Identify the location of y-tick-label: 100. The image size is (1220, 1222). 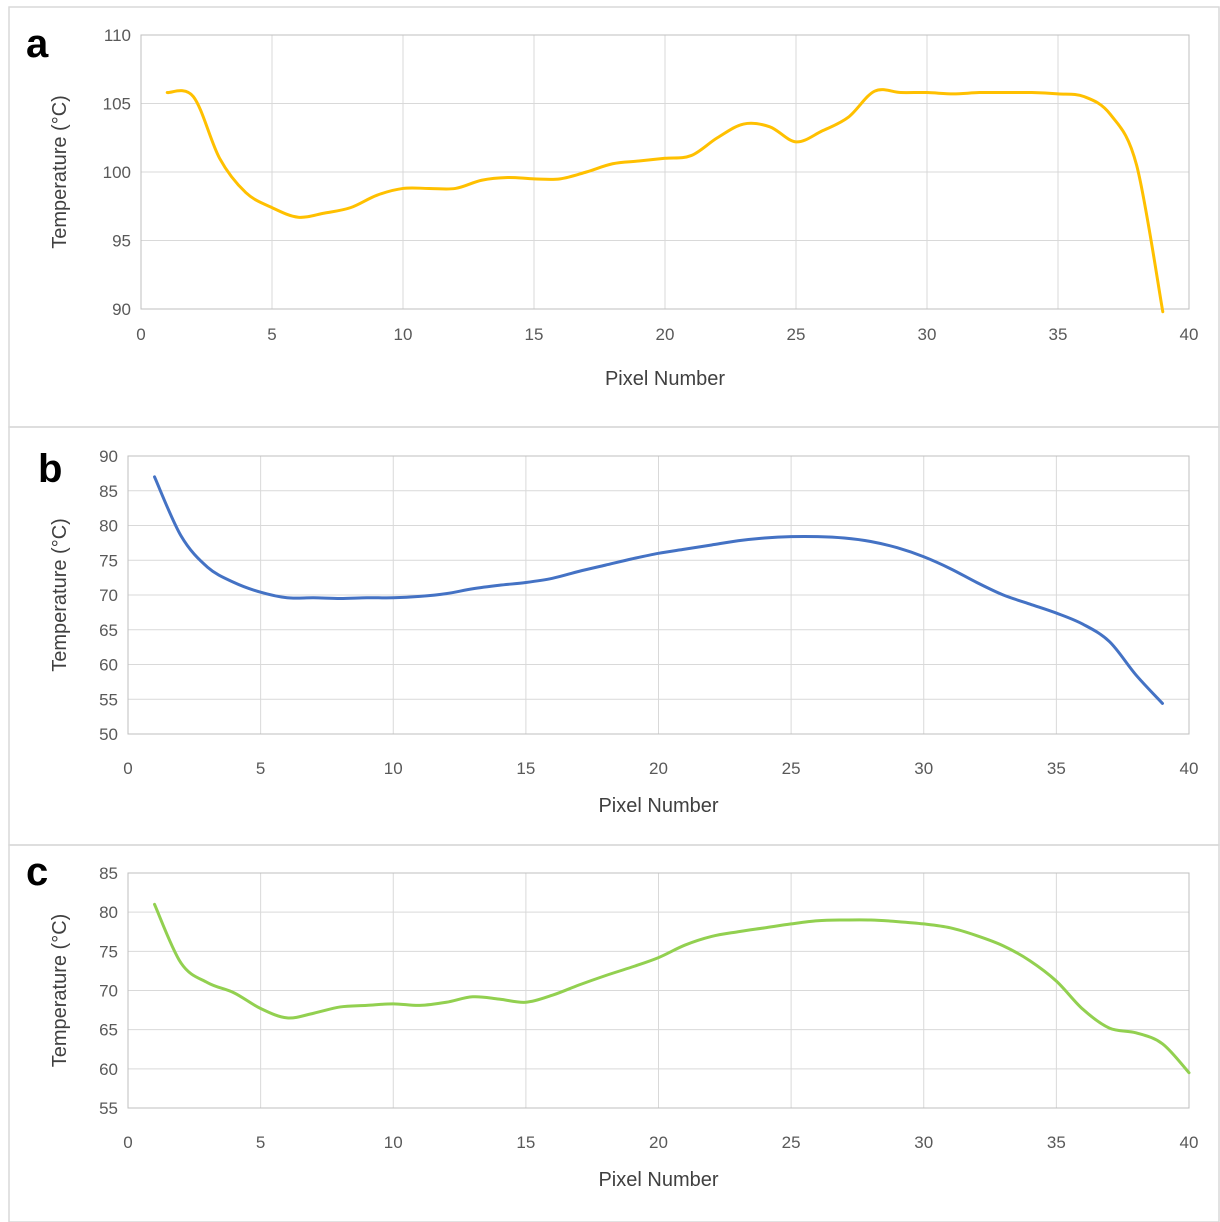
(117, 172).